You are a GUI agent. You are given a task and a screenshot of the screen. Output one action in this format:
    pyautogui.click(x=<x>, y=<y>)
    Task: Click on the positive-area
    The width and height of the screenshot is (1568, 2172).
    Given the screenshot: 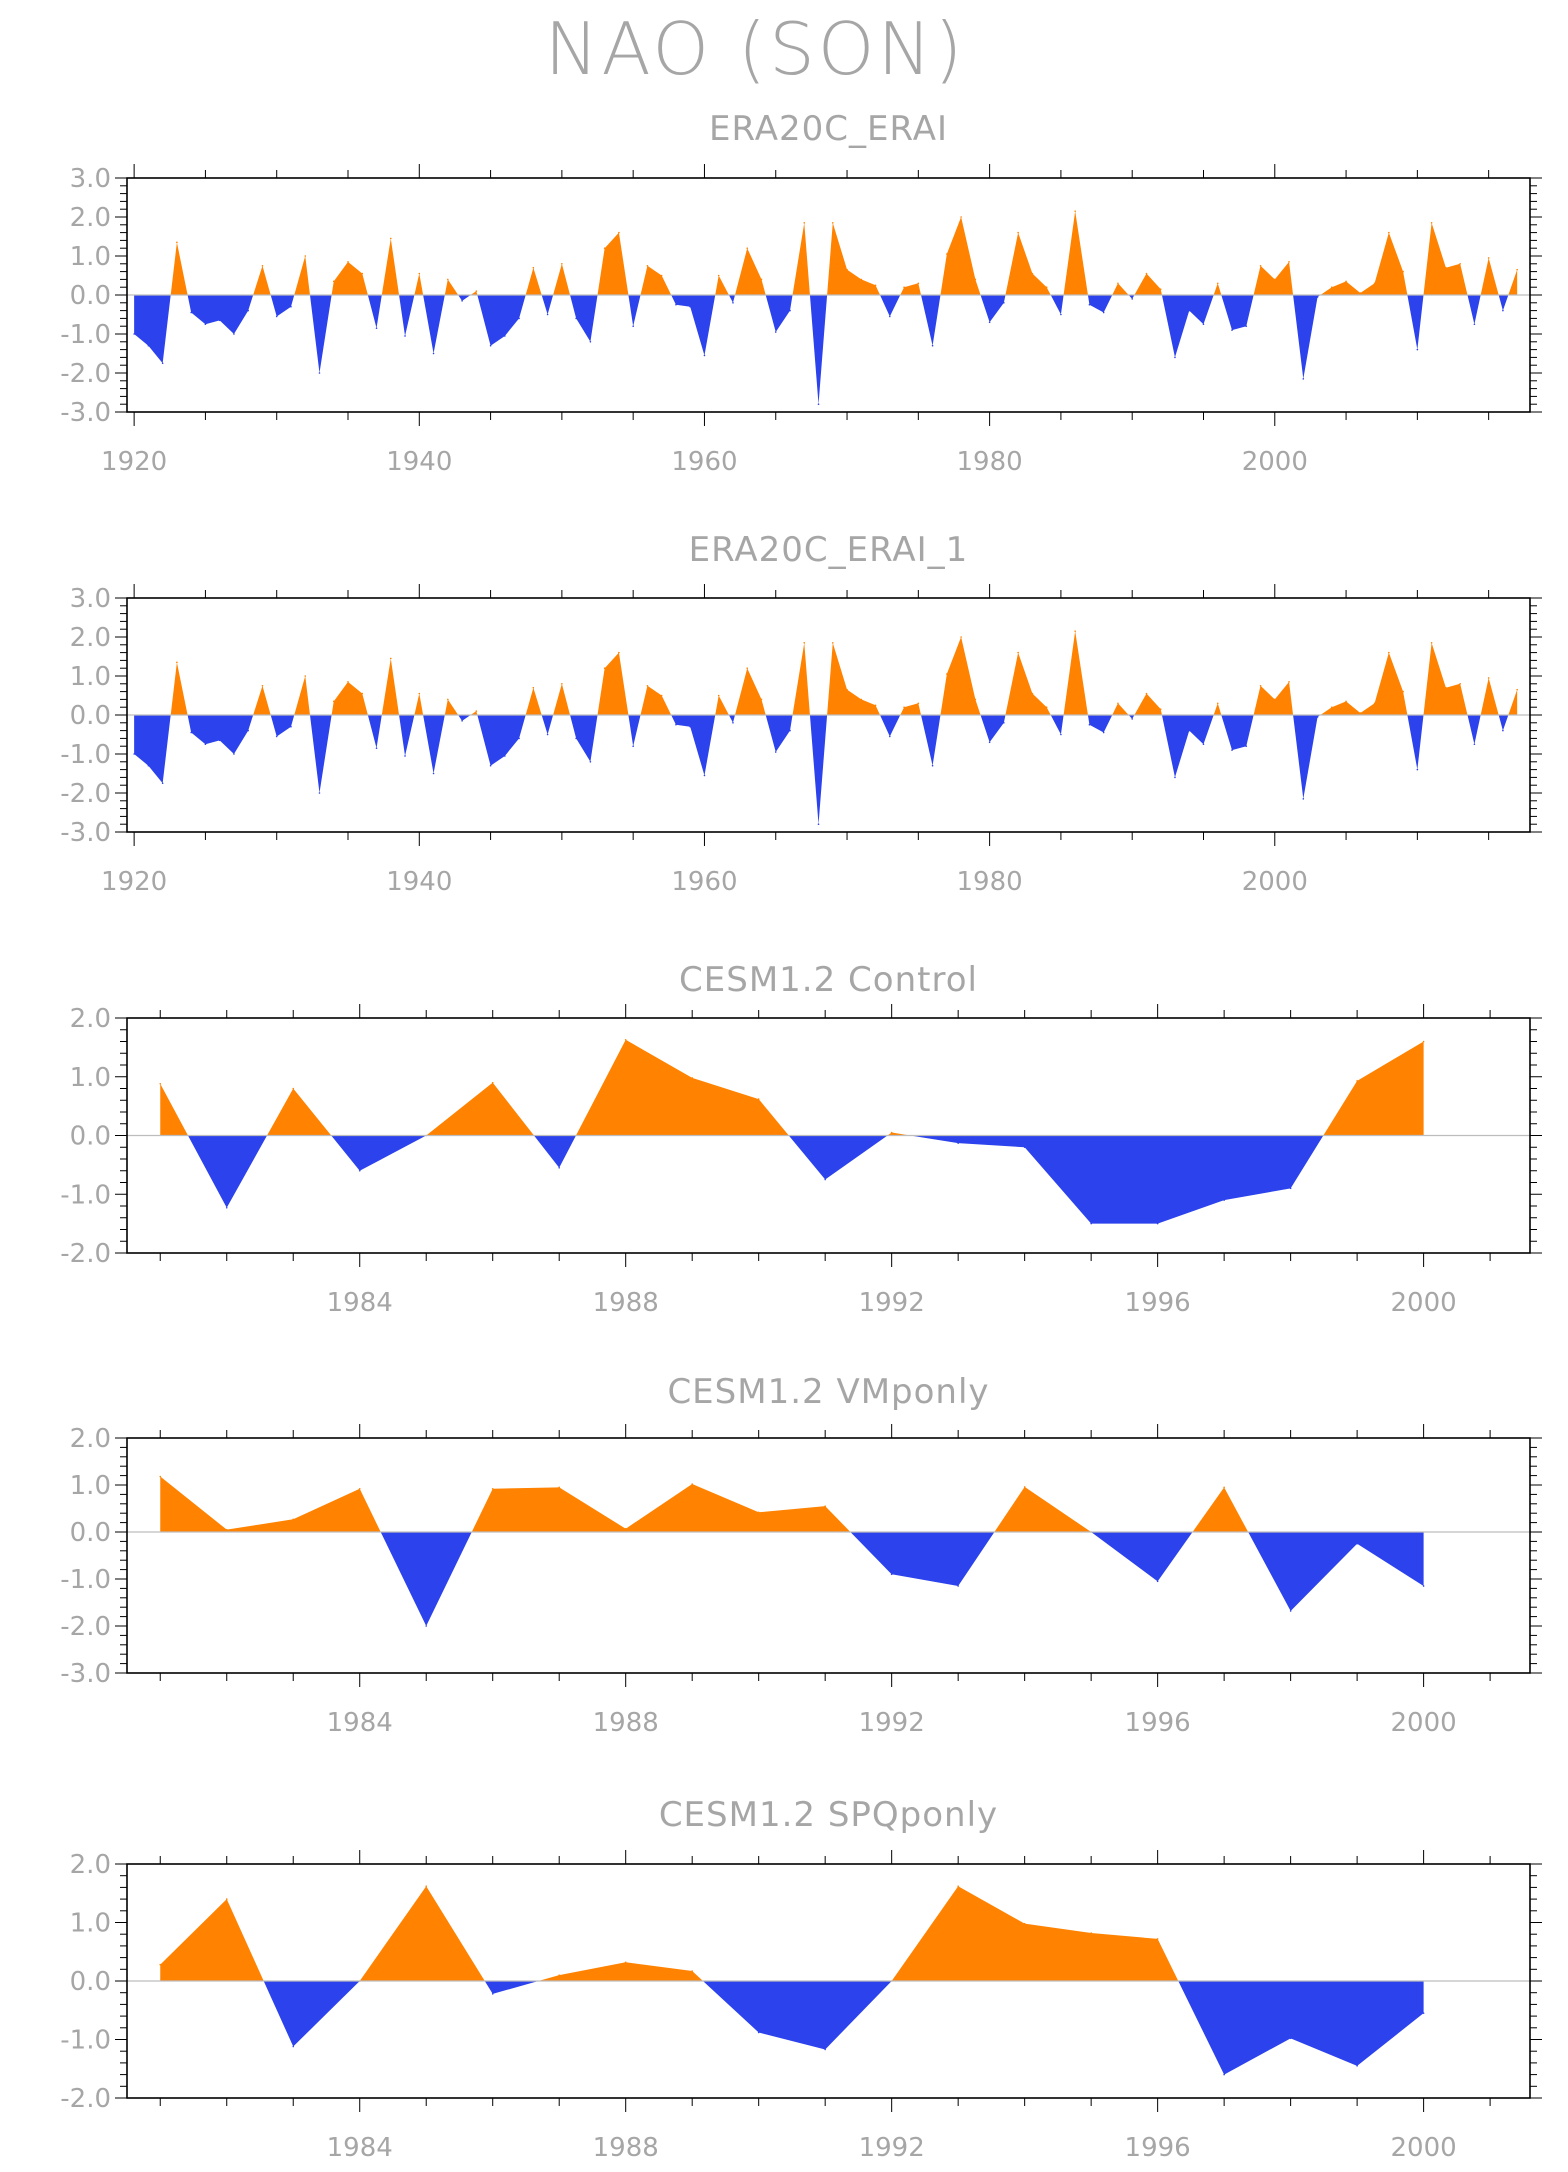 What is the action you would take?
    pyautogui.click(x=826, y=253)
    